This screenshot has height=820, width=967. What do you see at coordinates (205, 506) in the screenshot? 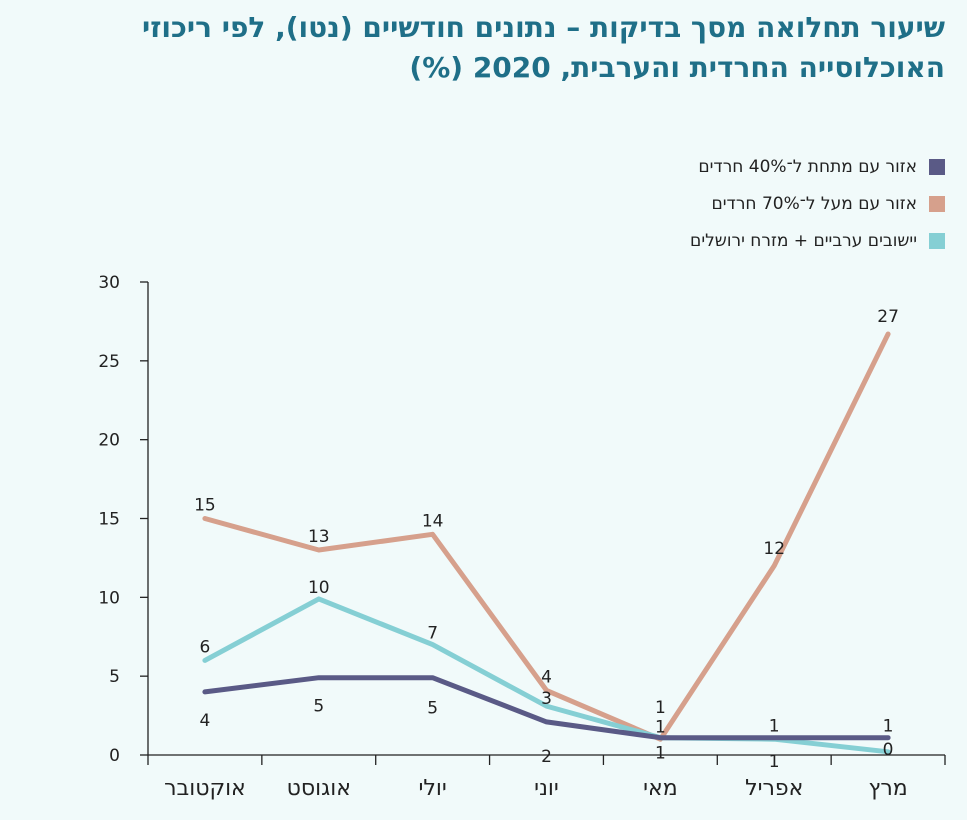
I see `data-label: 15` at bounding box center [205, 506].